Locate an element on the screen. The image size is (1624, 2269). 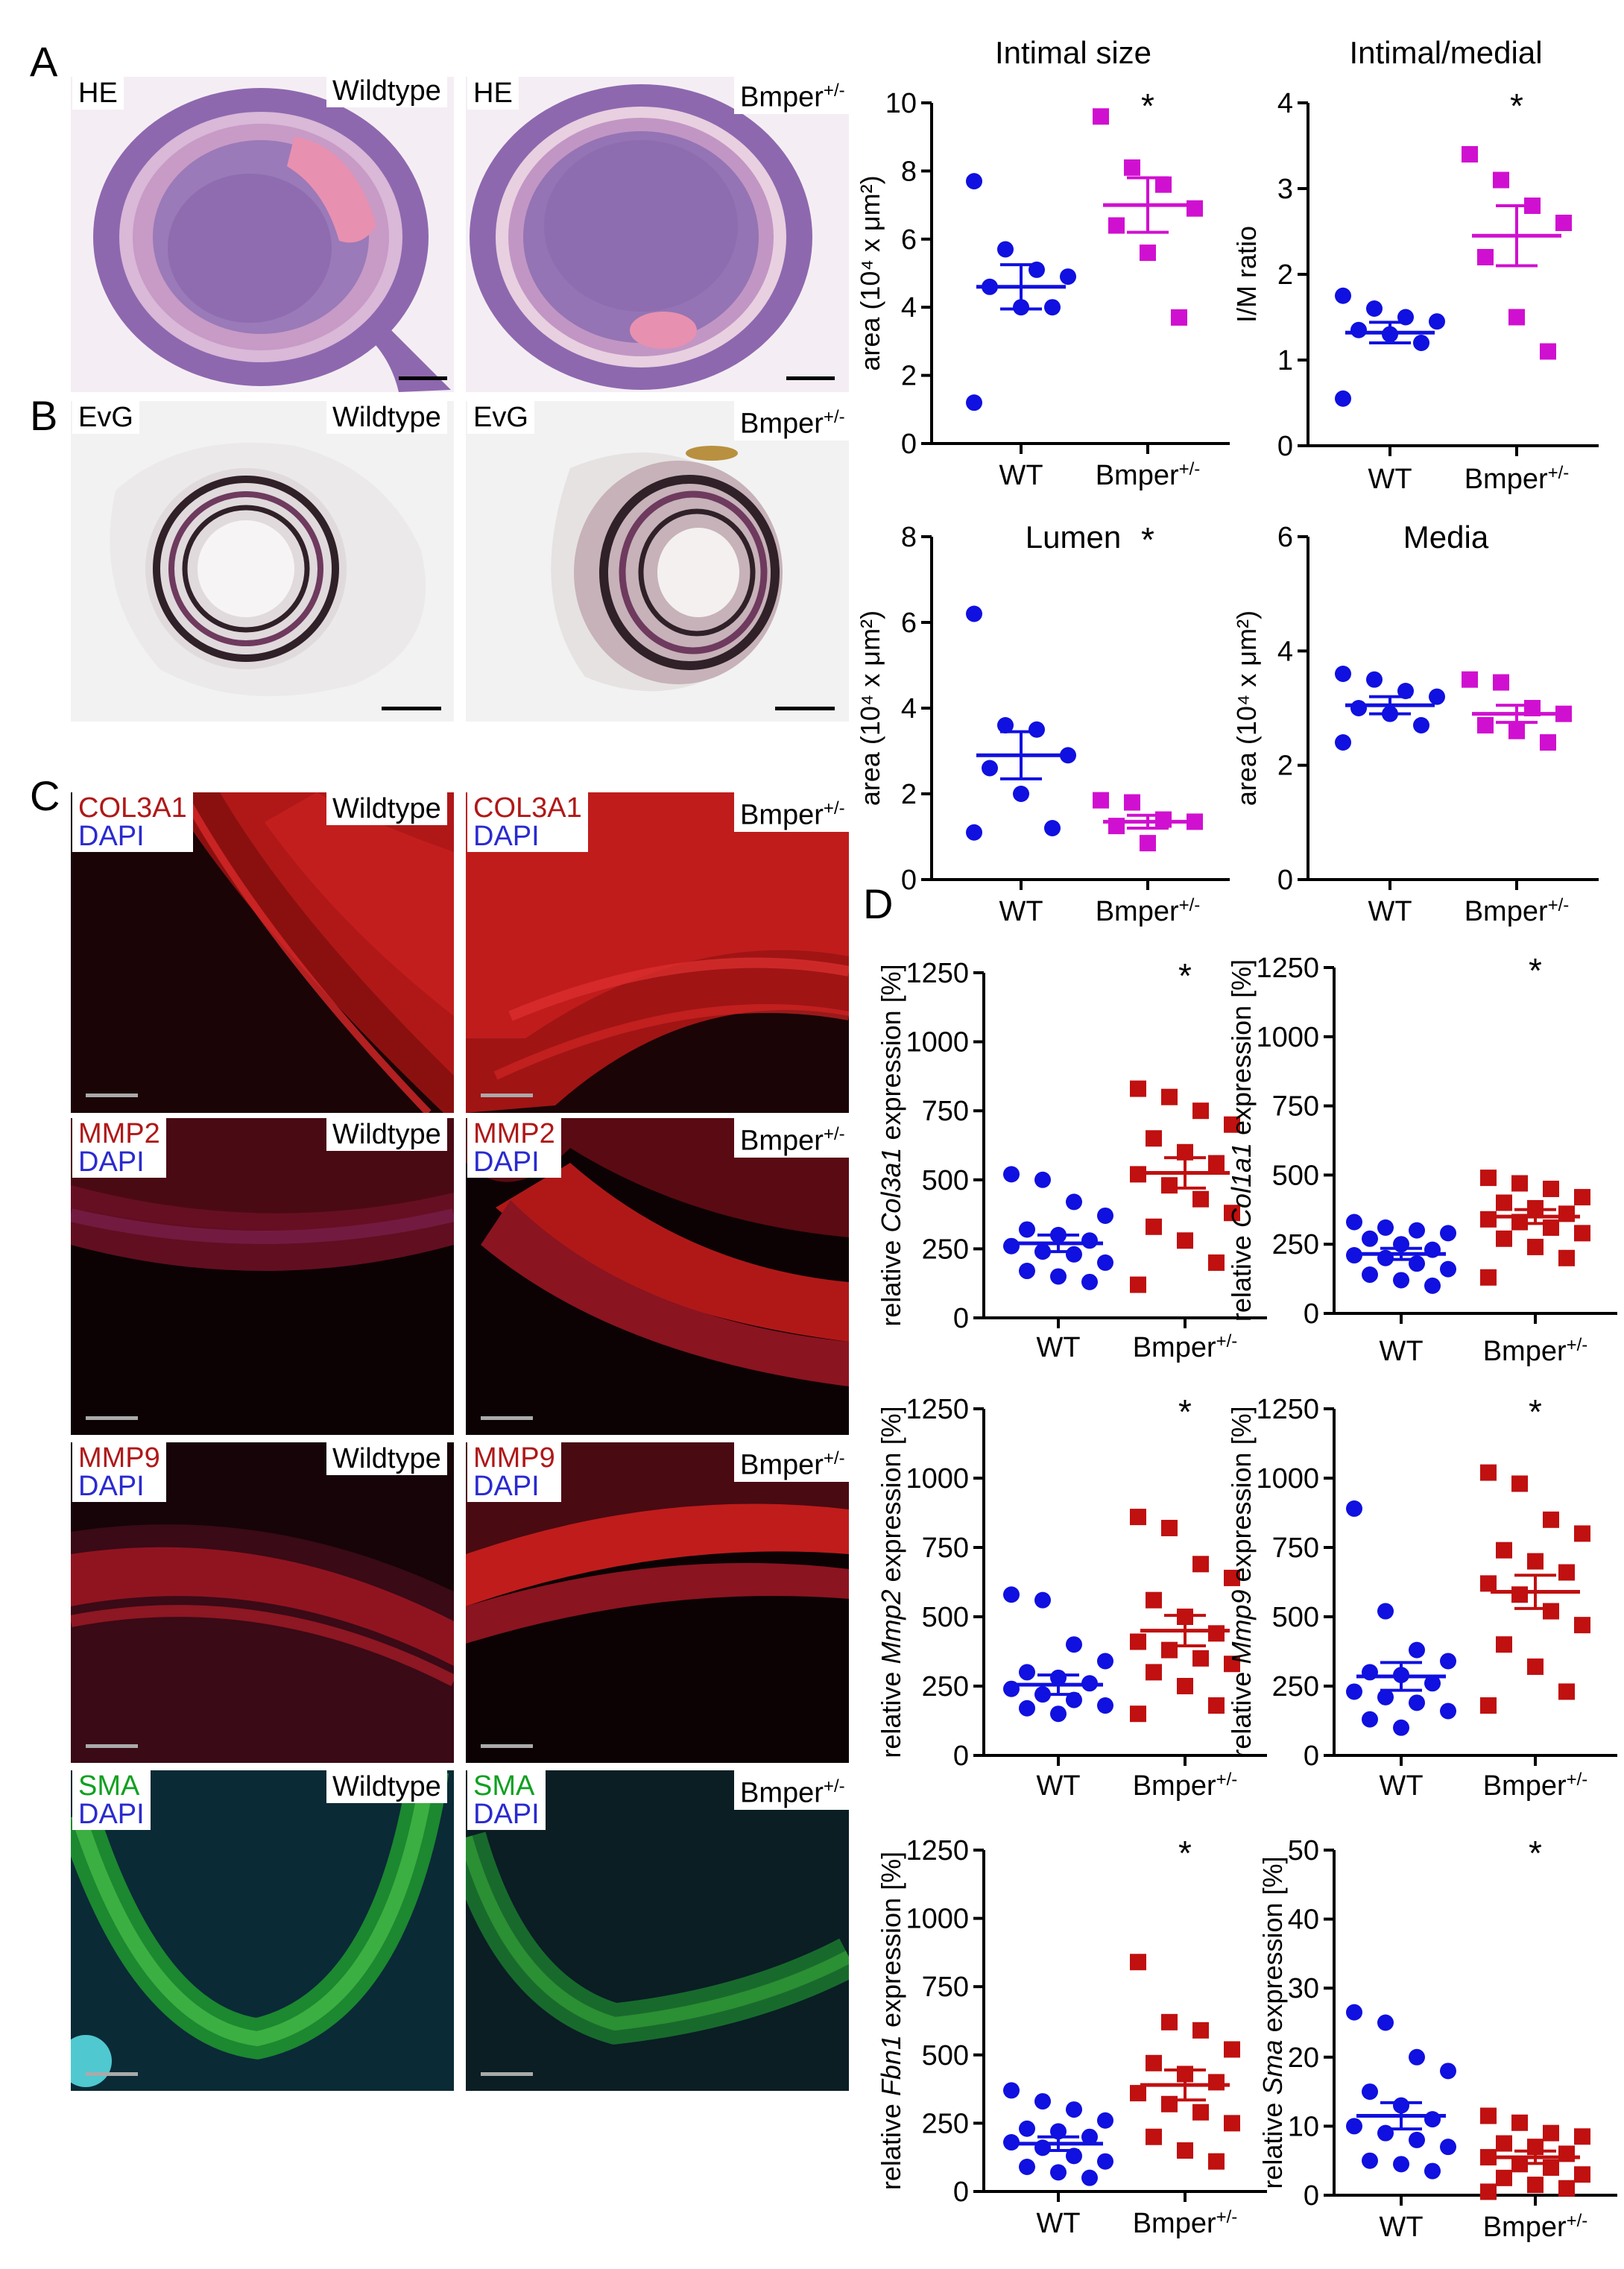
y-tick-label: 250 is located at coordinates (1295, 1687).